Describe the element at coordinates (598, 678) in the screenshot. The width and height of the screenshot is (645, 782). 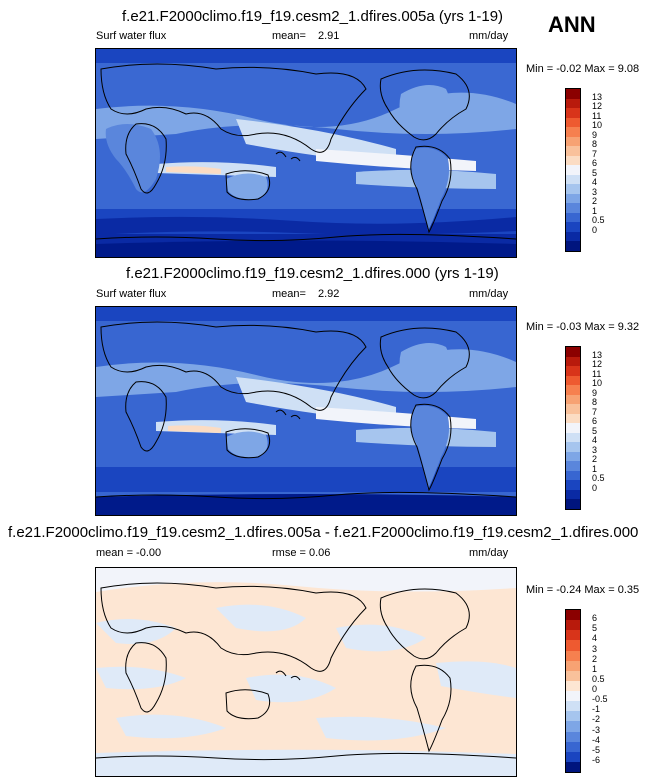
I see `panel3-colorbar-tick-label: 0.5` at that location.